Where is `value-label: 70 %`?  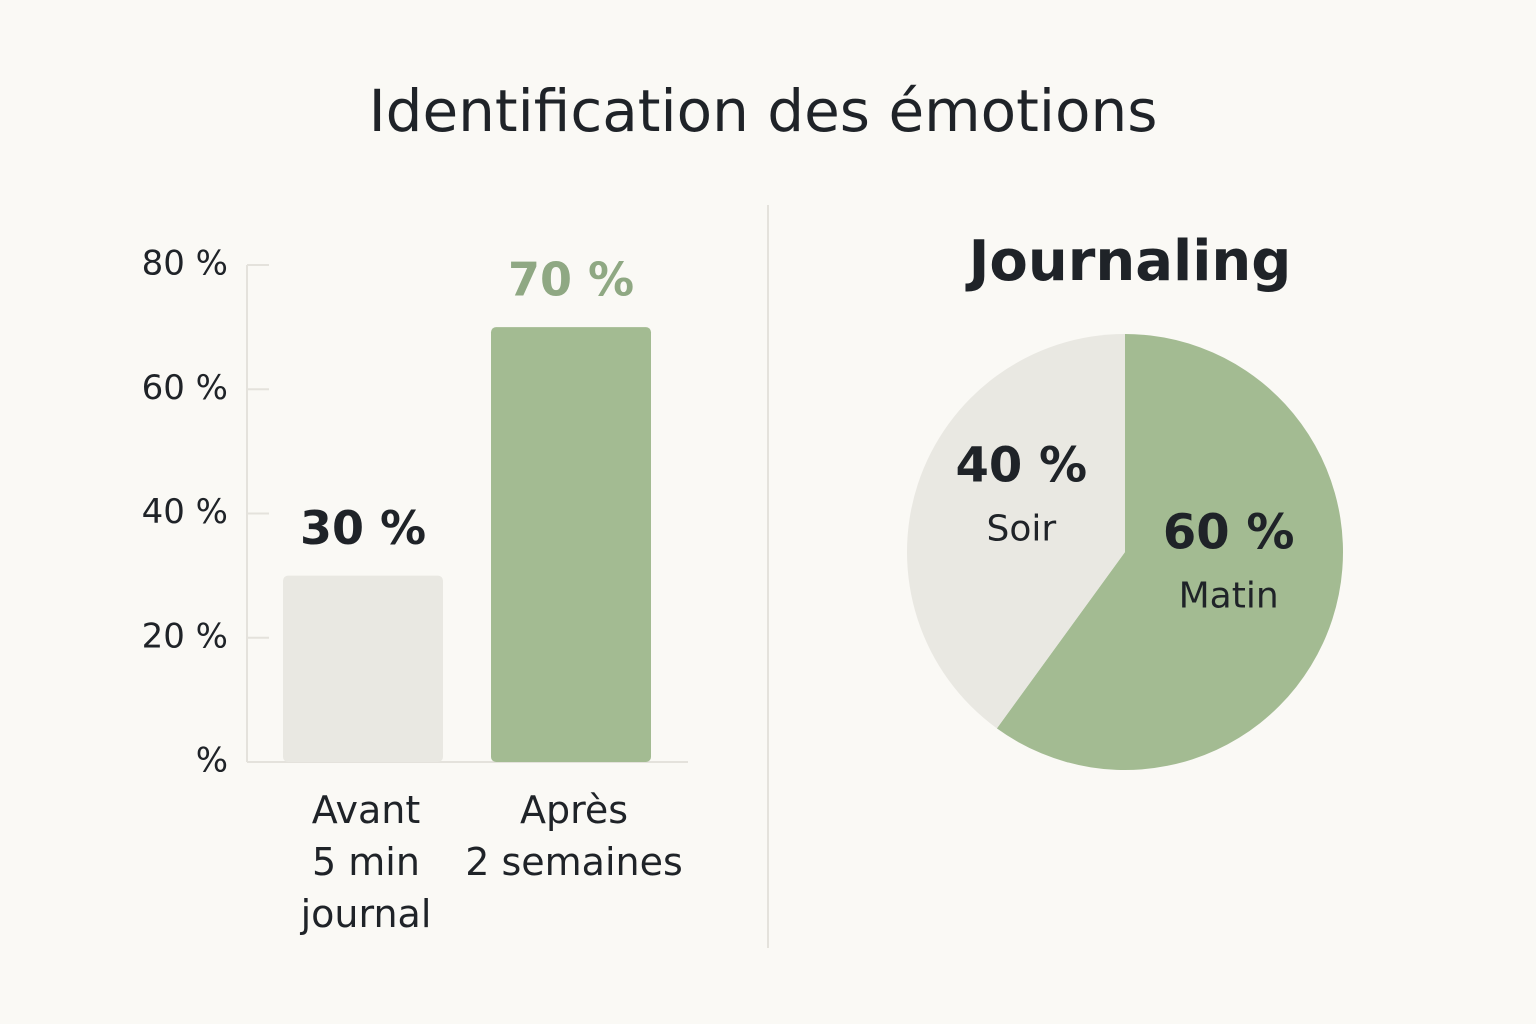 value-label: 70 % is located at coordinates (571, 280).